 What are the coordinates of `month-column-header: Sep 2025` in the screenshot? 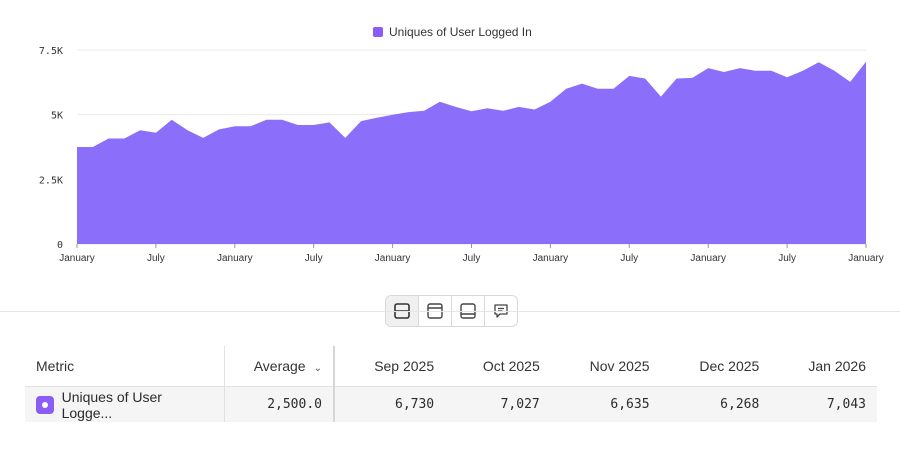 It's located at (390, 366).